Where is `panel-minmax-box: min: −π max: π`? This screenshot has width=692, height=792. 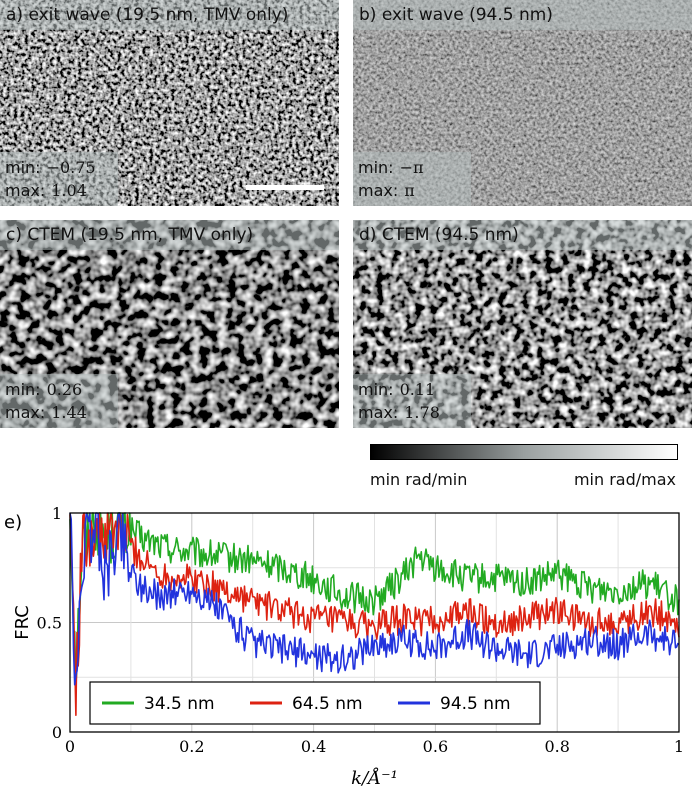
panel-minmax-box: min: −π max: π is located at coordinates (412, 179).